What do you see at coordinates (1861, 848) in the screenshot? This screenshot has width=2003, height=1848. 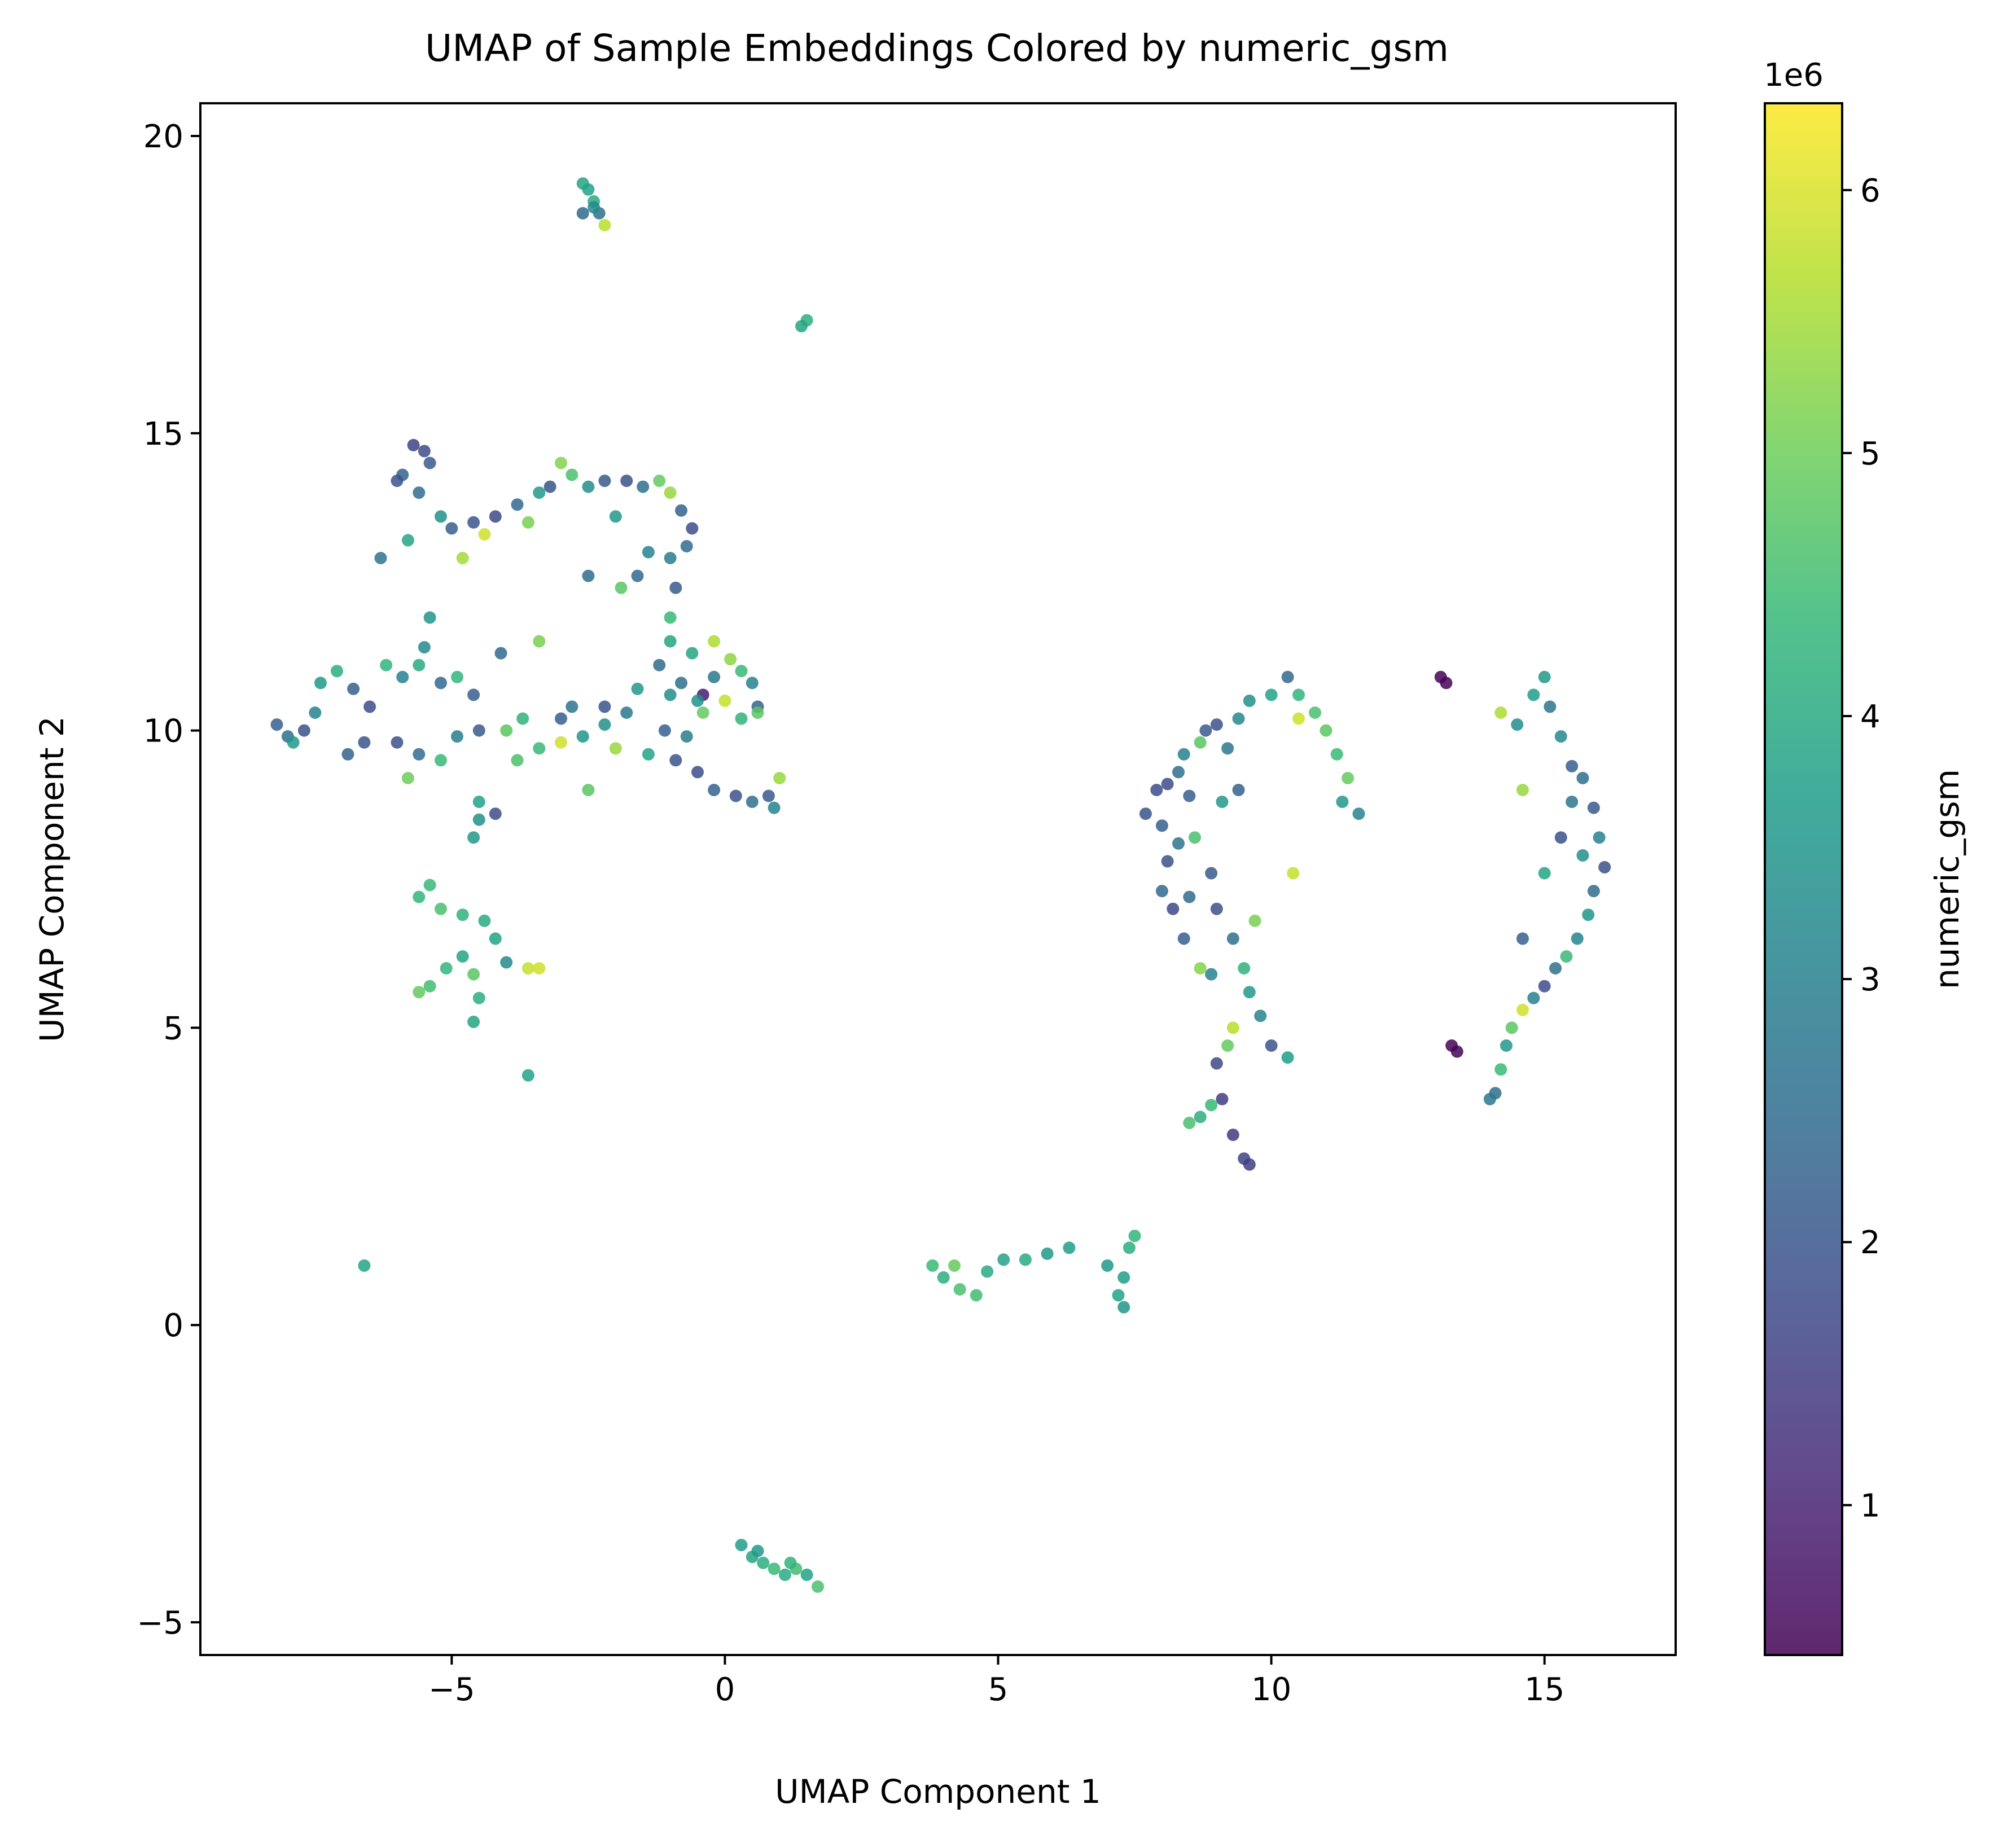 I see `colorbar-ticks: 1 2 3 4 5 6` at bounding box center [1861, 848].